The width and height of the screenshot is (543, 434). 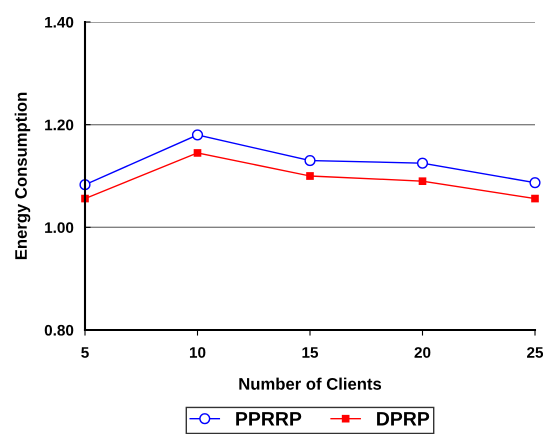 What do you see at coordinates (198, 352) in the screenshot?
I see `x-tick-label: 10` at bounding box center [198, 352].